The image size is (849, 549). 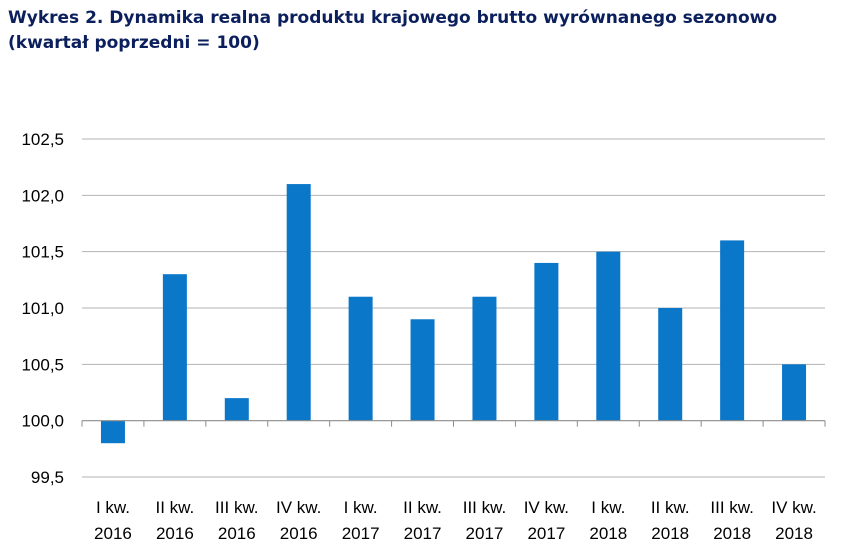 I want to click on y-tick-labels: 99,5 100,0 100,5 101,0 101,5 102,0 102,5, so click(x=42, y=308).